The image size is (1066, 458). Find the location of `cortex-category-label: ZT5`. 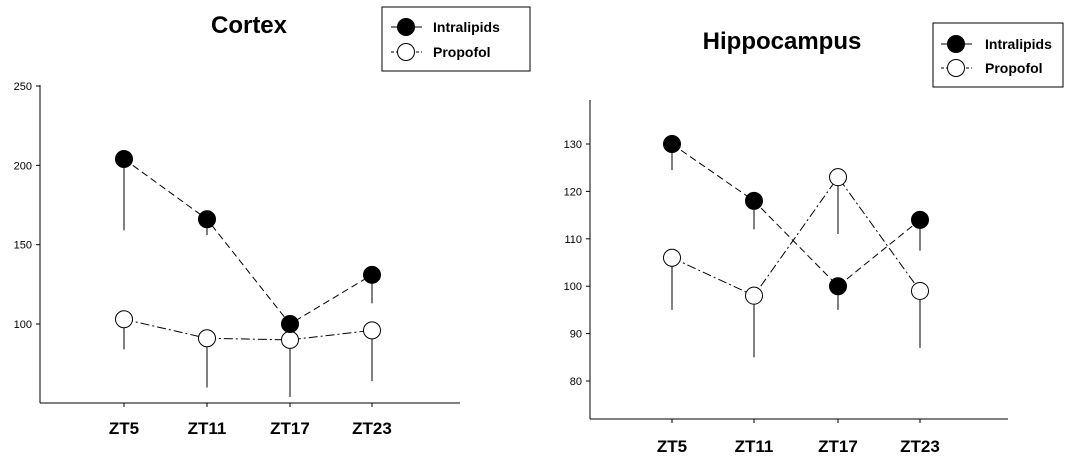

cortex-category-label: ZT5 is located at coordinates (124, 428).